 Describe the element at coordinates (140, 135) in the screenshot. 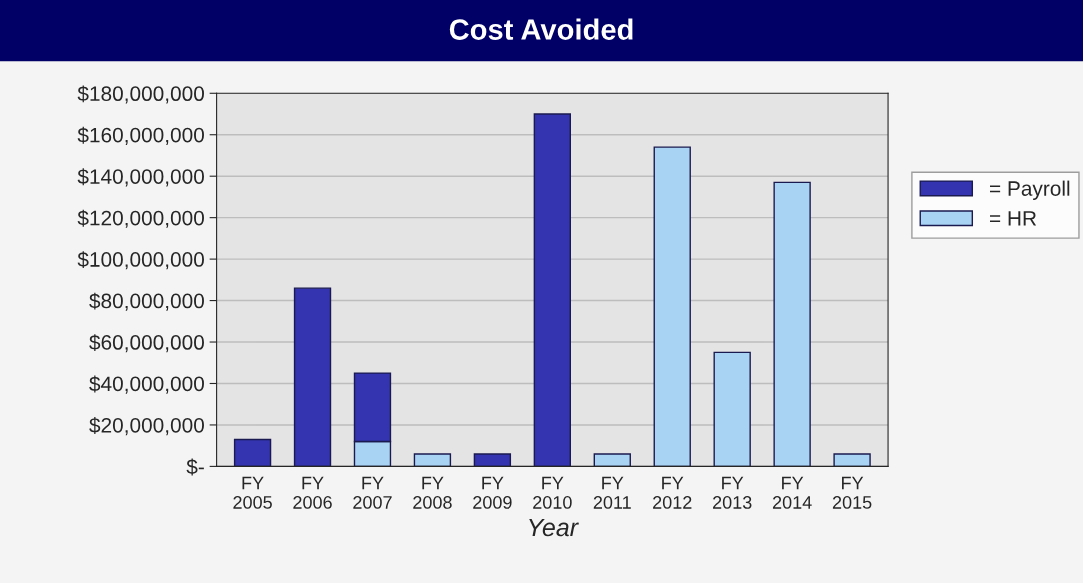

I see `y-tick-label: $160,000,000` at that location.